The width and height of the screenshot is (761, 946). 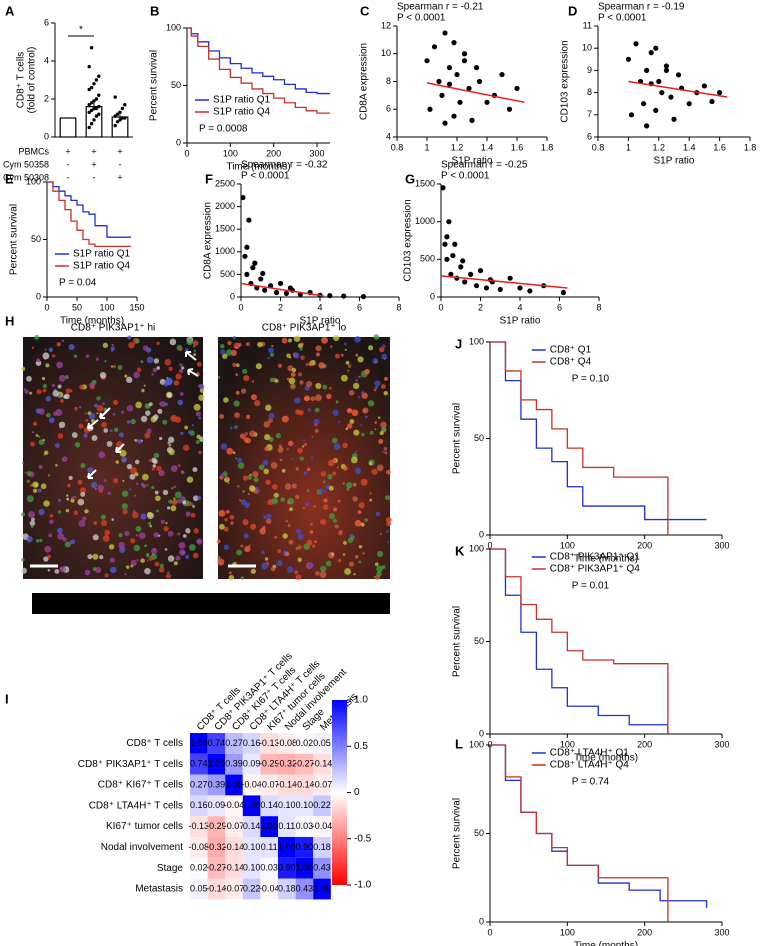 I want to click on y-tick-label: 1500, so click(x=225, y=229).